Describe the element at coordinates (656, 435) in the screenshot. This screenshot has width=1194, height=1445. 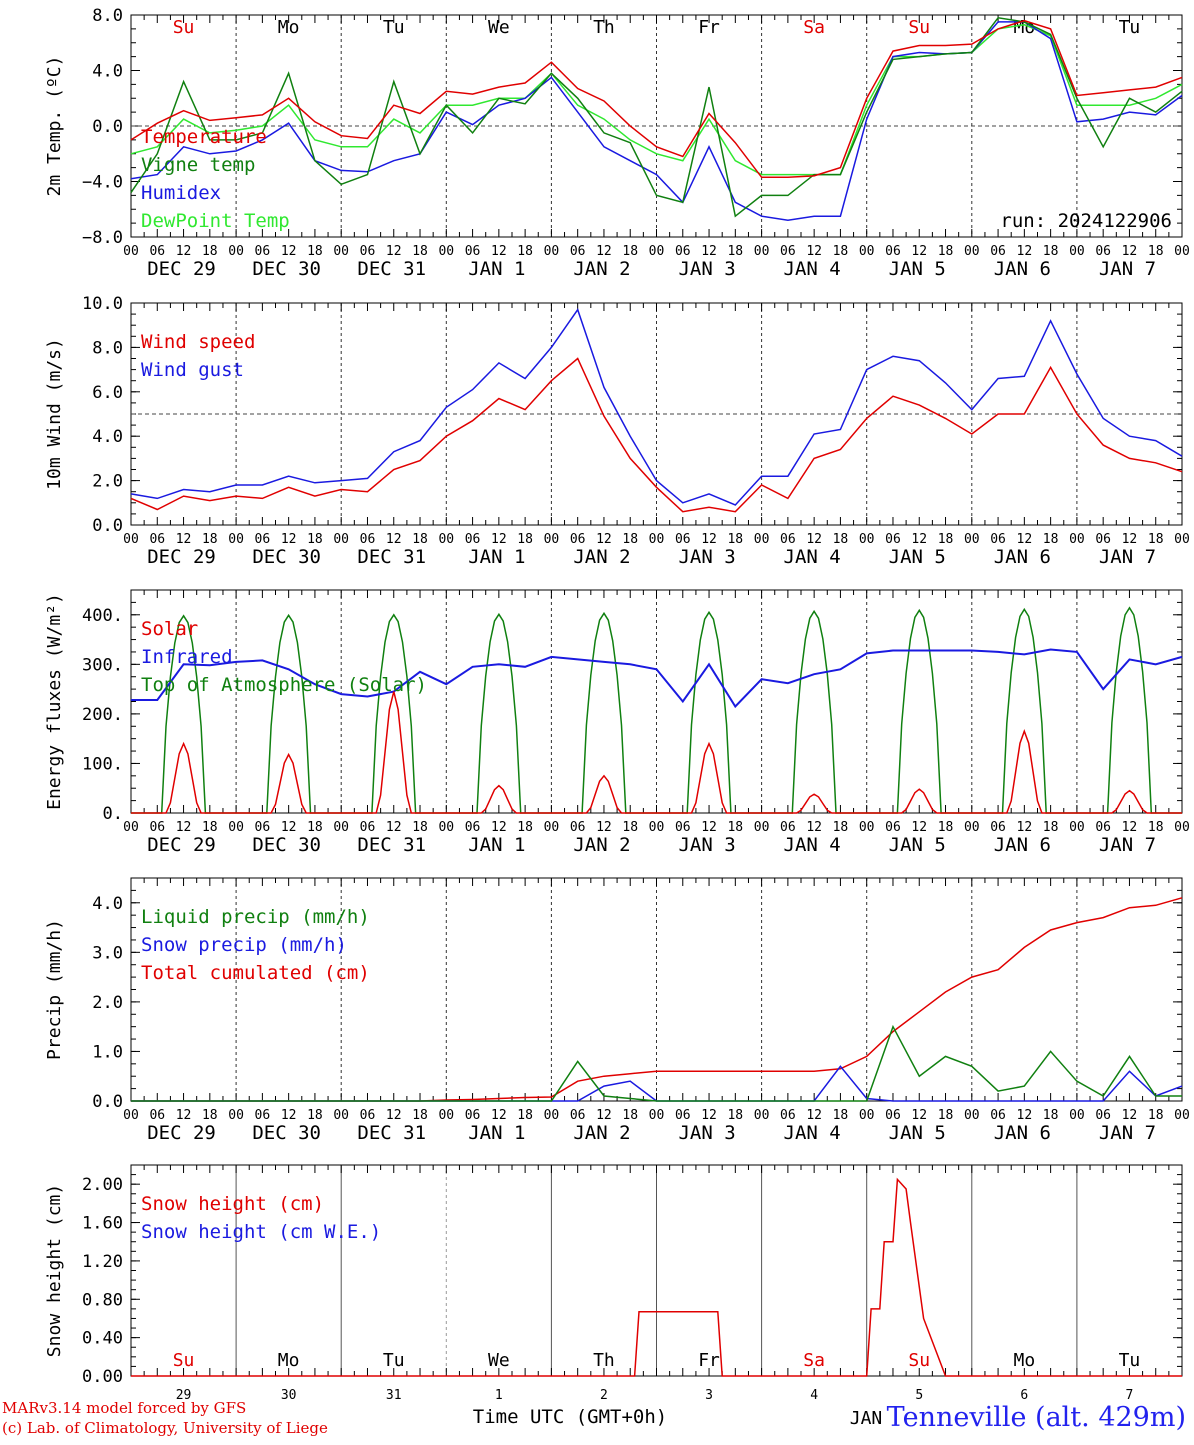
I see `series-line-wind-speed` at that location.